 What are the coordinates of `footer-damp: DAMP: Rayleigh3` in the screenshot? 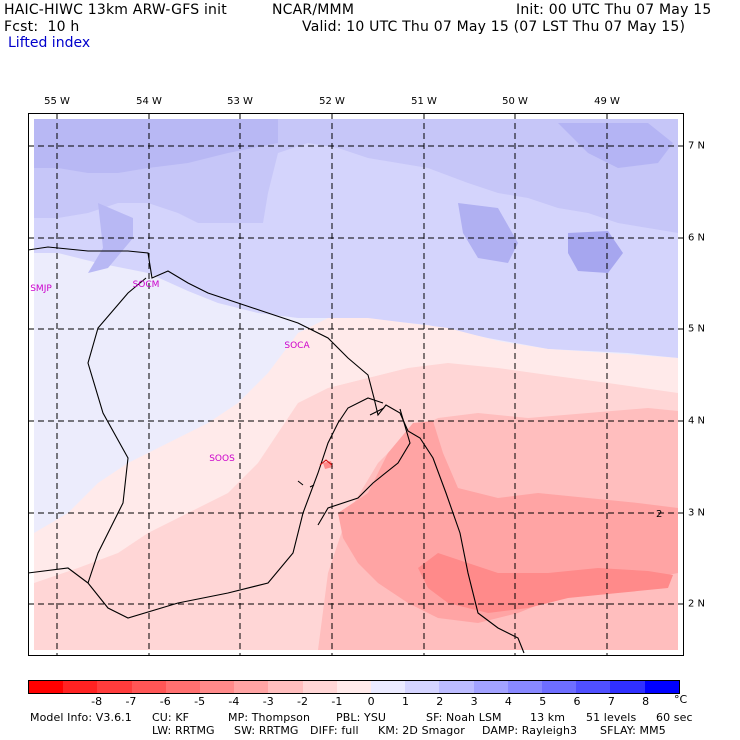 It's located at (530, 730).